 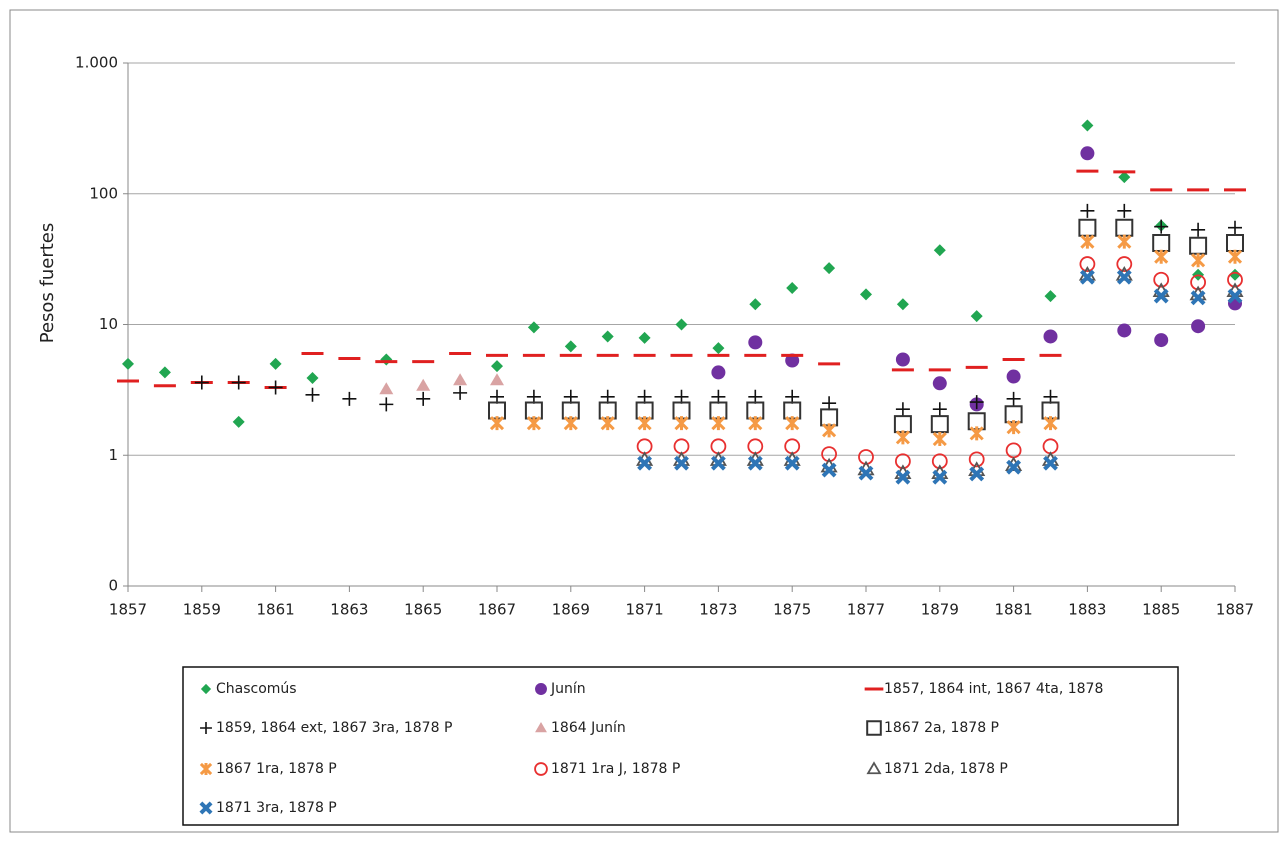 What do you see at coordinates (1161, 610) in the screenshot?
I see `x-tick-label: 1885` at bounding box center [1161, 610].